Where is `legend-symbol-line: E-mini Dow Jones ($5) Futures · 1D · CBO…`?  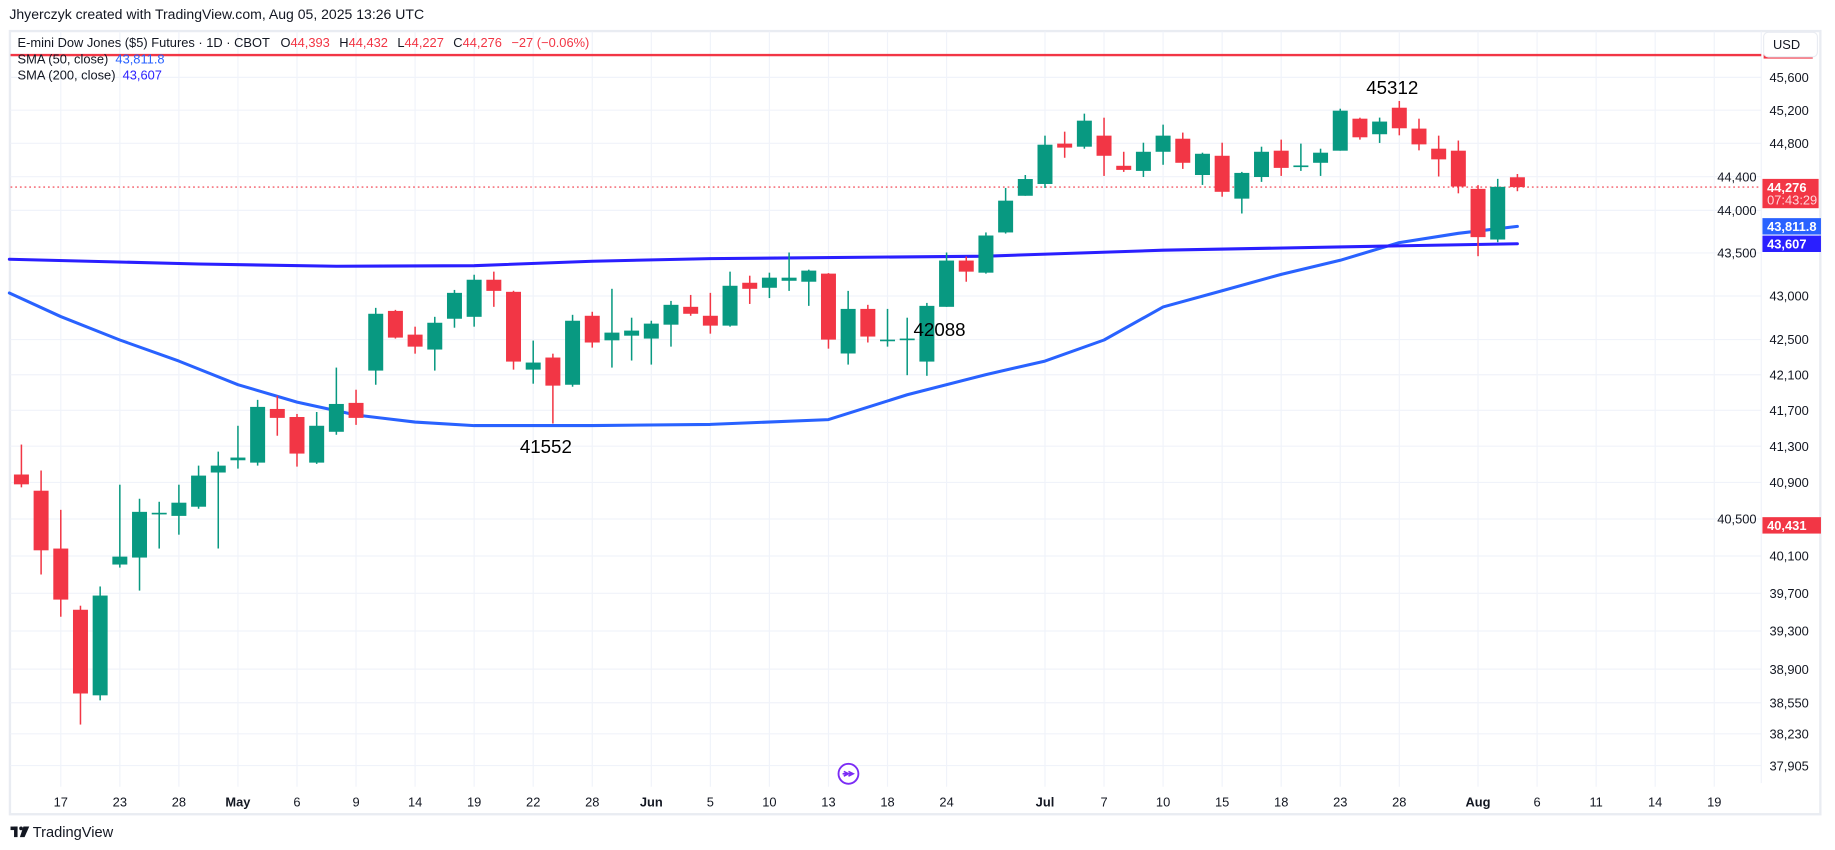
legend-symbol-line: E-mini Dow Jones ($5) Futures · 1D · CBO… is located at coordinates (304, 42).